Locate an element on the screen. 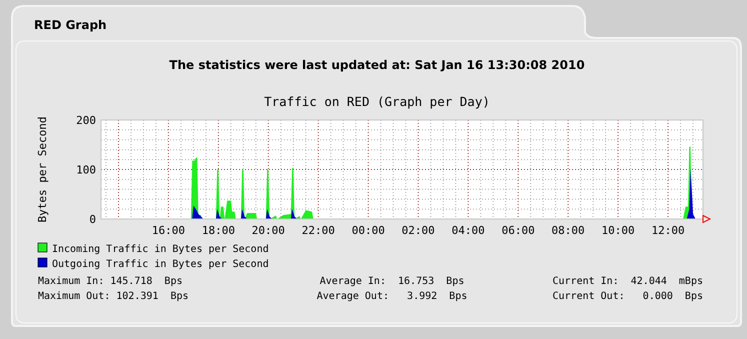 This screenshot has height=339, width=747. x-tick-label: 12:00 is located at coordinates (668, 230).